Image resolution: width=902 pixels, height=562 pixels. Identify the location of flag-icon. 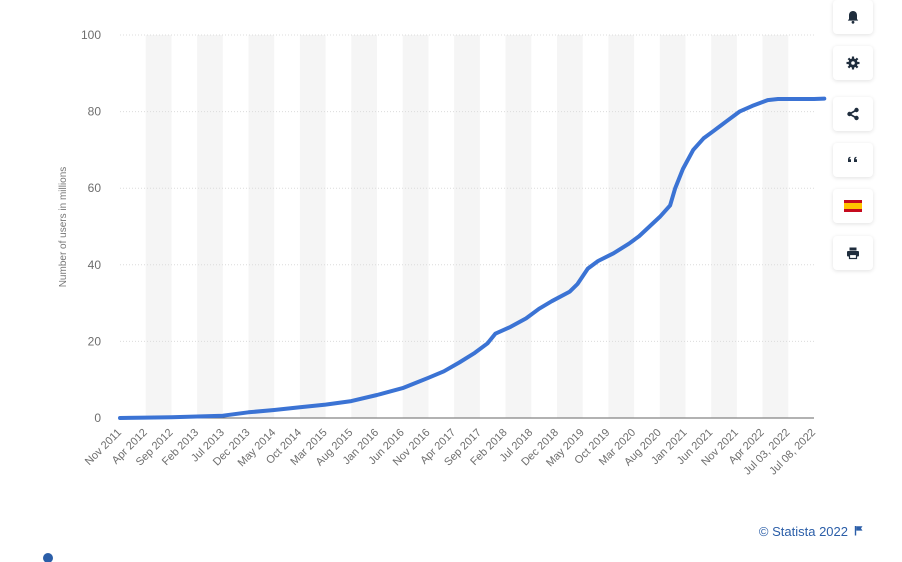
(859, 531).